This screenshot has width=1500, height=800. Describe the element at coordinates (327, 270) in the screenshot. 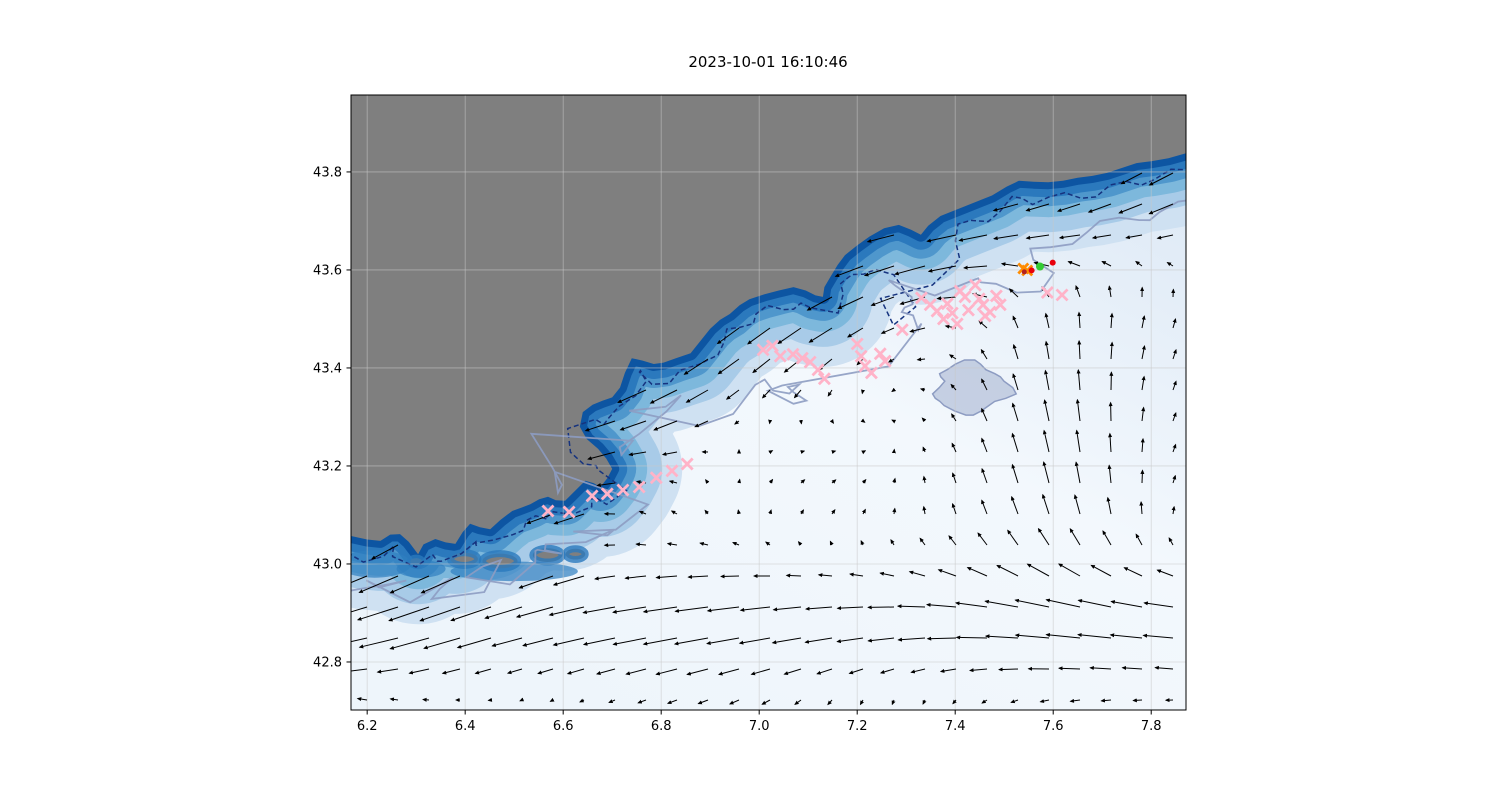

I see `y-tick-label: 43.6` at that location.